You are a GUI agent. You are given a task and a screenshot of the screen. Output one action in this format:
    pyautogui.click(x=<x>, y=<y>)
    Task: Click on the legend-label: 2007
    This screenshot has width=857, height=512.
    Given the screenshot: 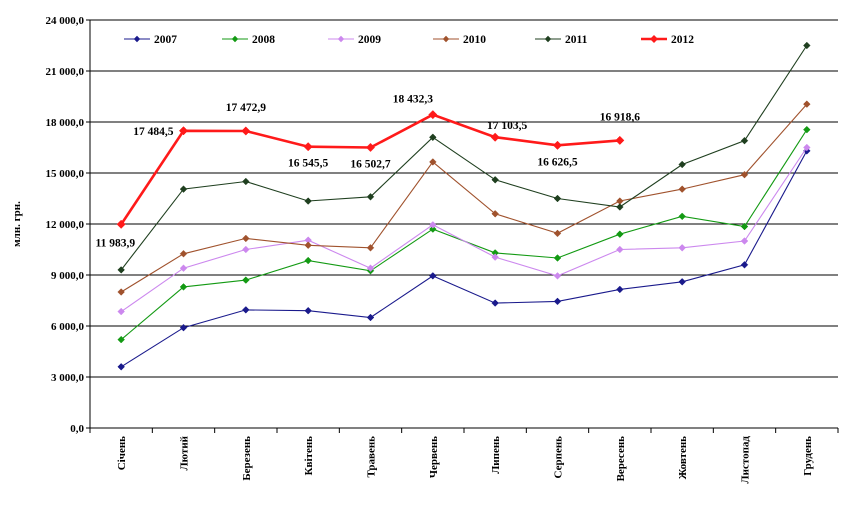 What is the action you would take?
    pyautogui.click(x=165, y=40)
    